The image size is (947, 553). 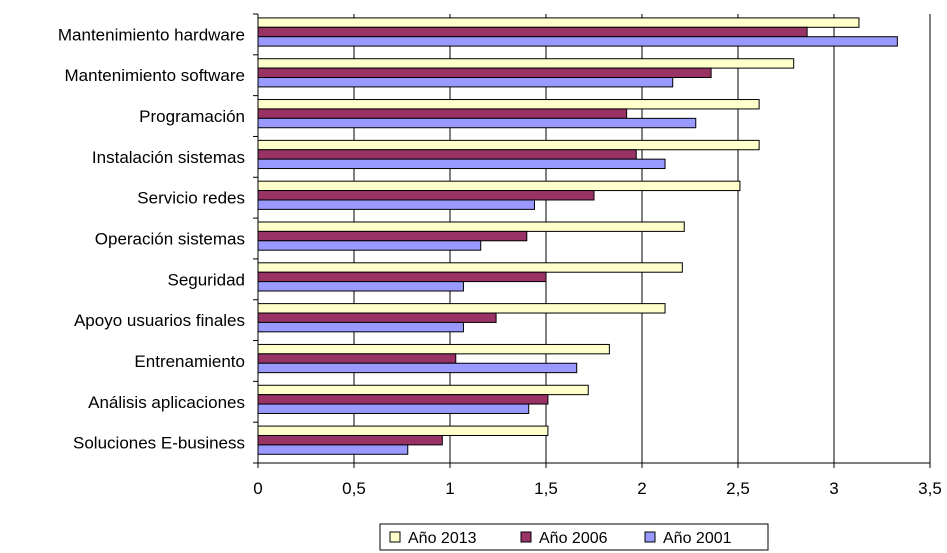 What do you see at coordinates (442, 538) in the screenshot?
I see `legend-label: Año 2013` at bounding box center [442, 538].